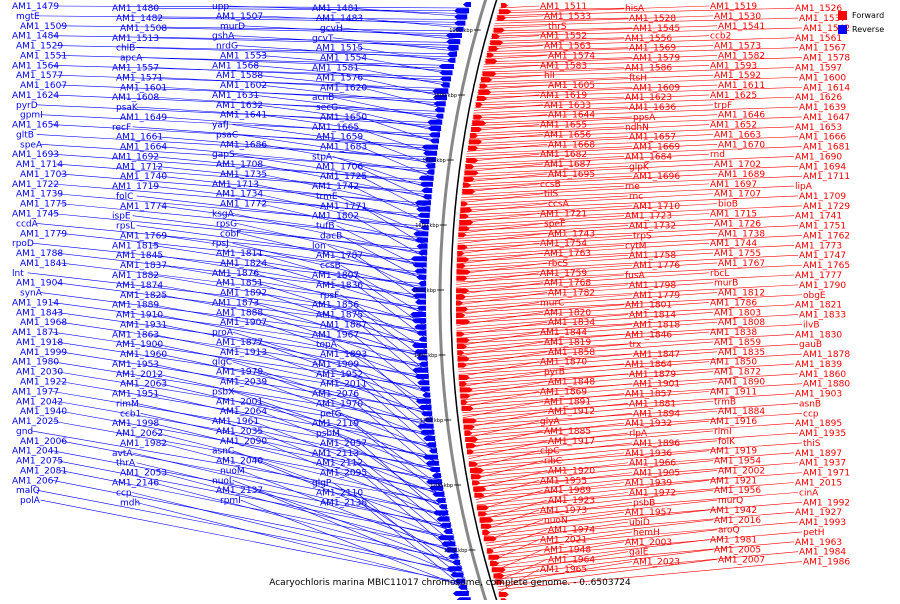 The height and width of the screenshot is (604, 900). Describe the element at coordinates (818, 335) in the screenshot. I see `gene-label: AM1_1830` at that location.